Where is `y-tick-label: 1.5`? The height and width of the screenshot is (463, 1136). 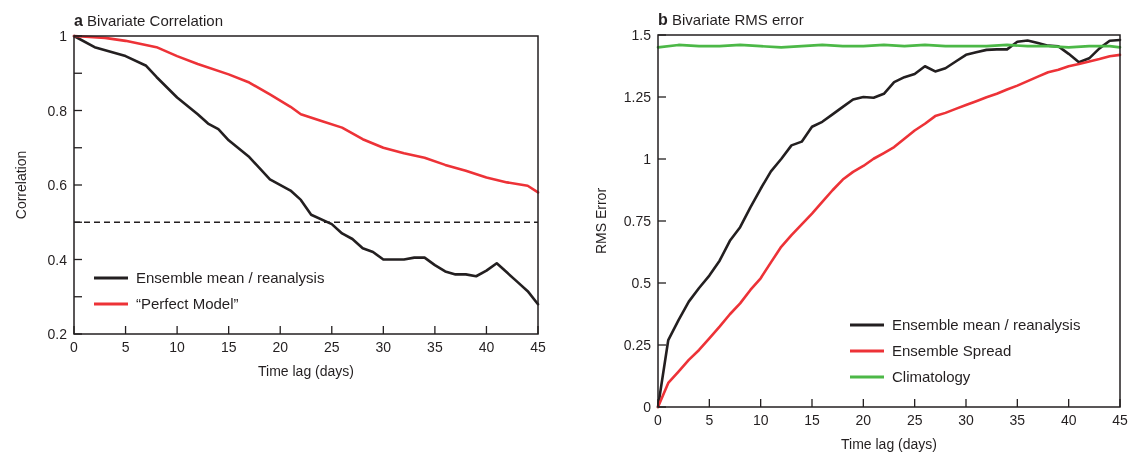
y-tick-label: 1.5 is located at coordinates (641, 35).